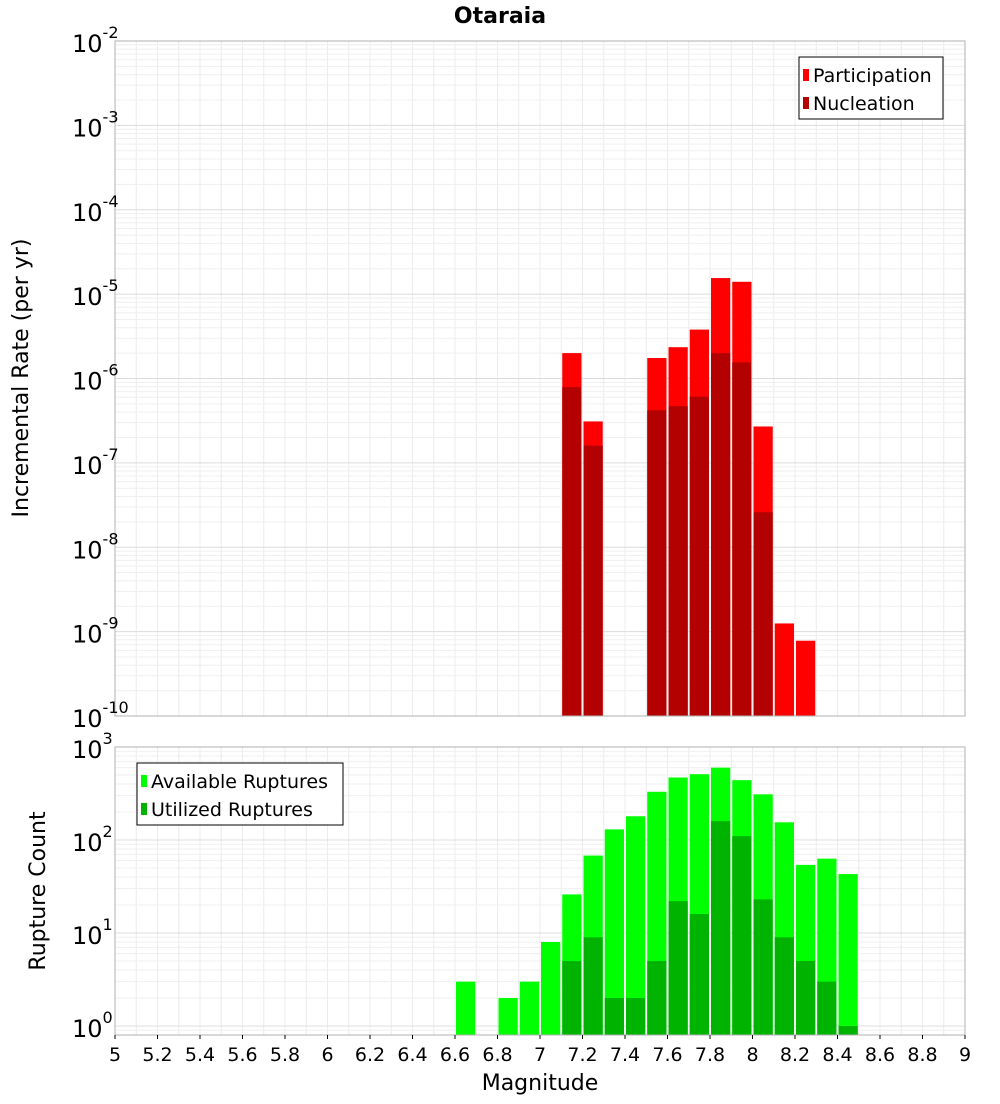 This screenshot has width=1000, height=1104. Describe the element at coordinates (710, 928) in the screenshot. I see `series-utilized-ruptures` at that location.